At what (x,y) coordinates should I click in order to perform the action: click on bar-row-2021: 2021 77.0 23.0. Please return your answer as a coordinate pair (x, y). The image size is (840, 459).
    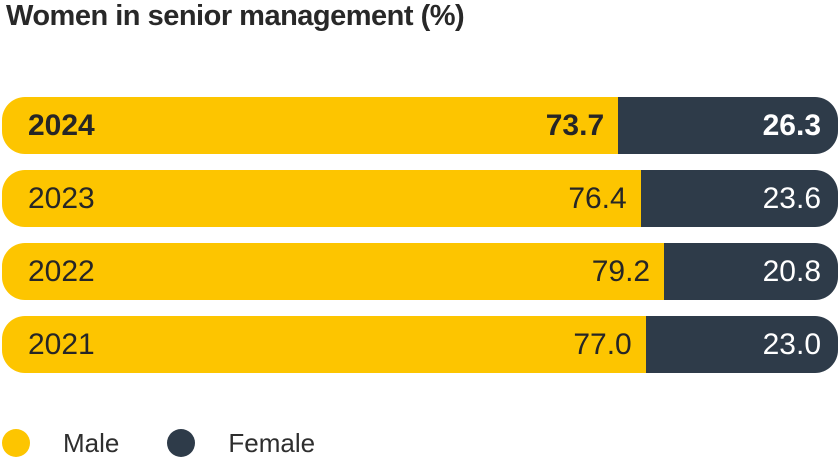
    Looking at the image, I should click on (420, 344).